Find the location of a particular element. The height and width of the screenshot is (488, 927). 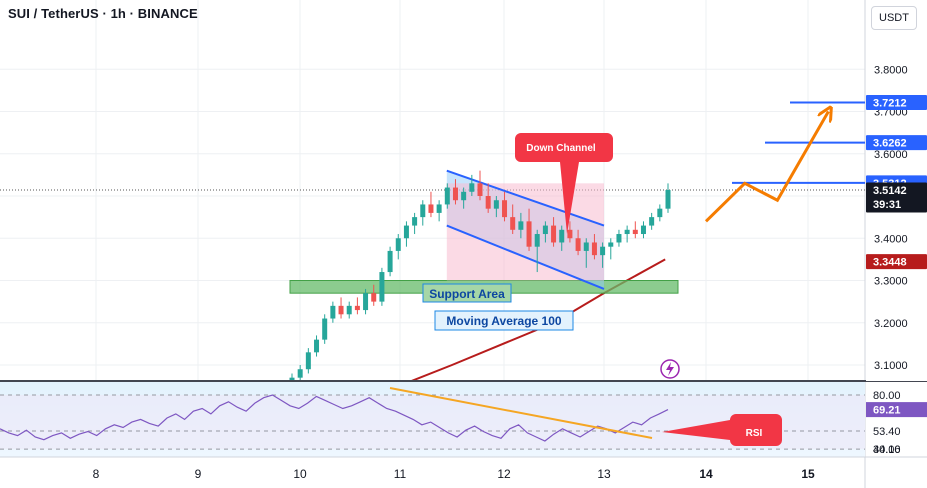

rsi-value-box is located at coordinates (896, 410).